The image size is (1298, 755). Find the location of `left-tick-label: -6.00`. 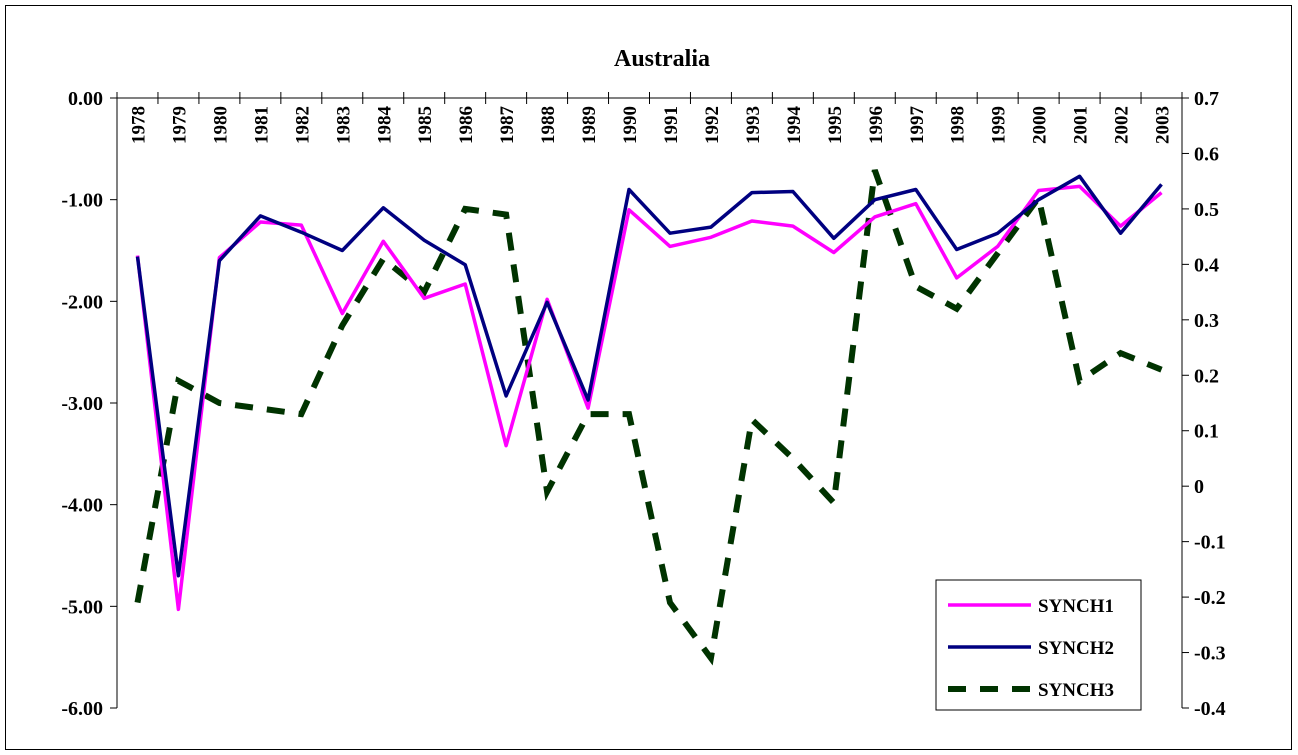

left-tick-label: -6.00 is located at coordinates (82, 709).